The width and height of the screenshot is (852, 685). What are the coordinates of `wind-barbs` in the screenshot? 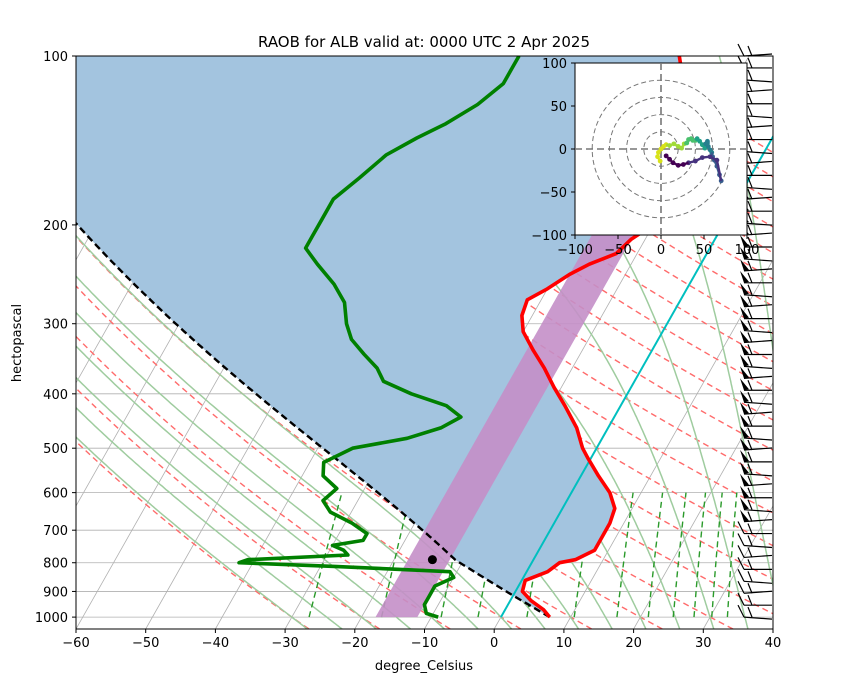 It's located at (755, 331).